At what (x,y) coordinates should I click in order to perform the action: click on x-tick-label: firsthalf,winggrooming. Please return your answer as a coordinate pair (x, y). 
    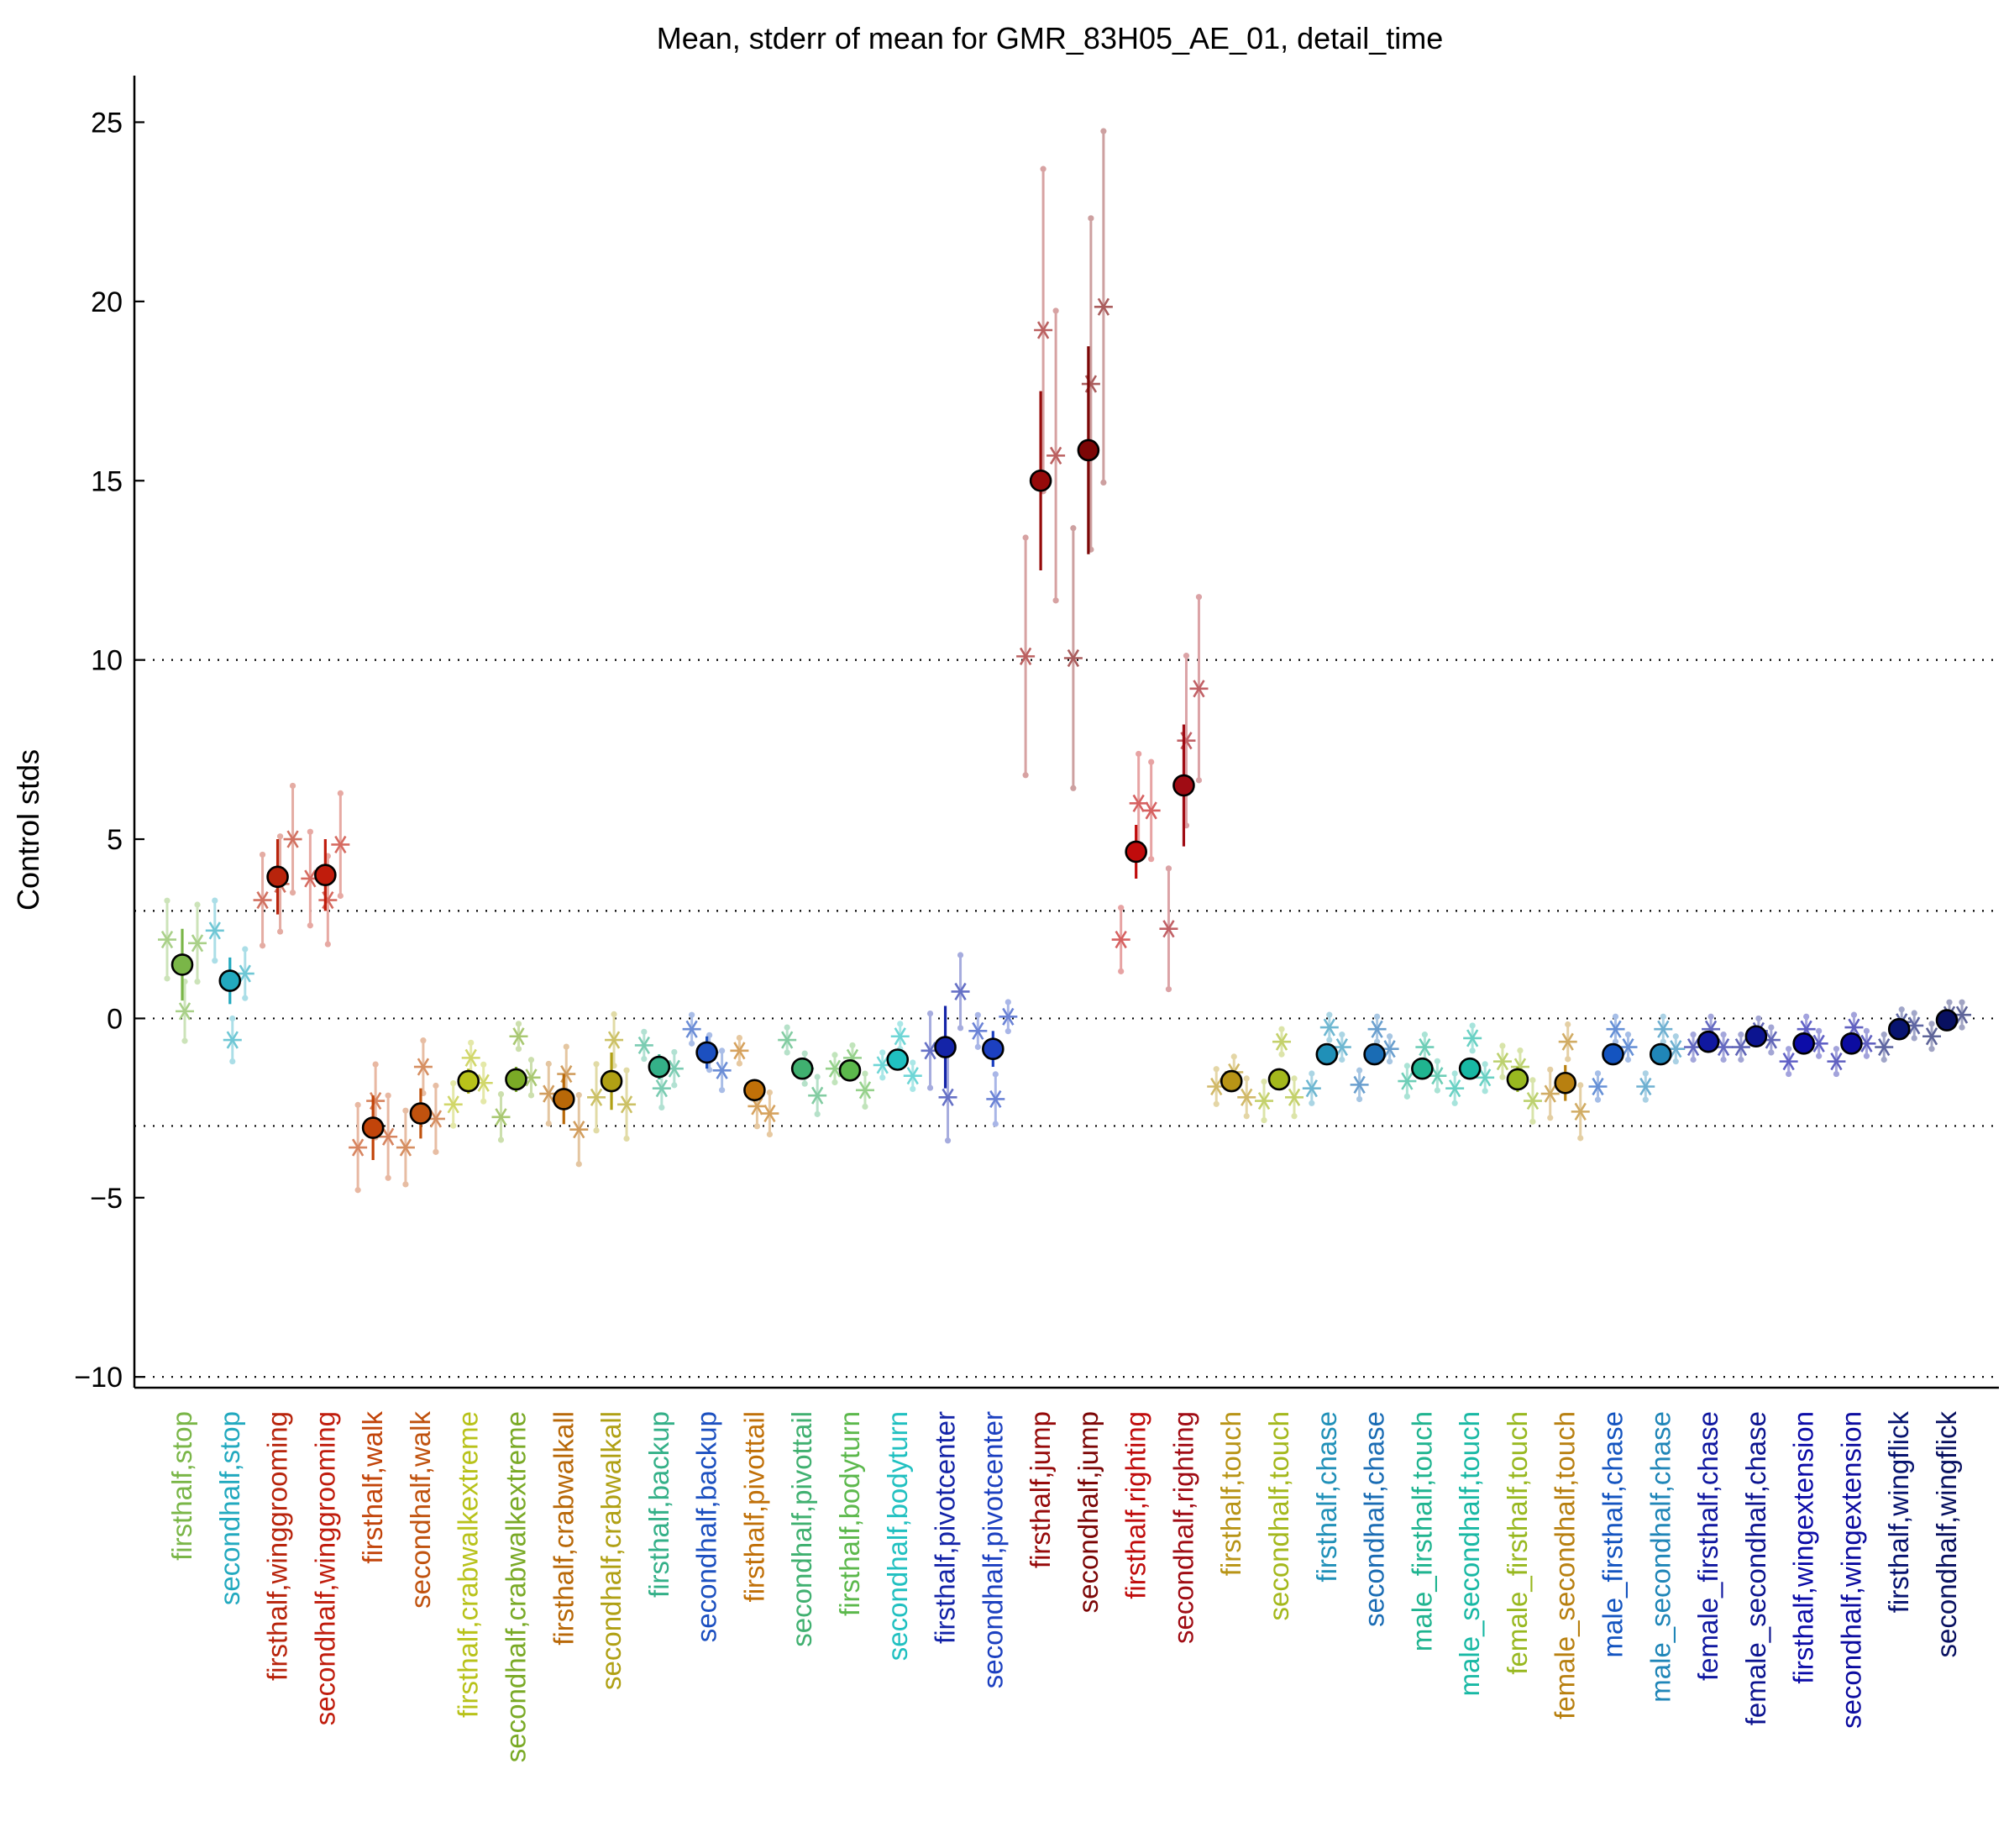
    Looking at the image, I should click on (277, 1546).